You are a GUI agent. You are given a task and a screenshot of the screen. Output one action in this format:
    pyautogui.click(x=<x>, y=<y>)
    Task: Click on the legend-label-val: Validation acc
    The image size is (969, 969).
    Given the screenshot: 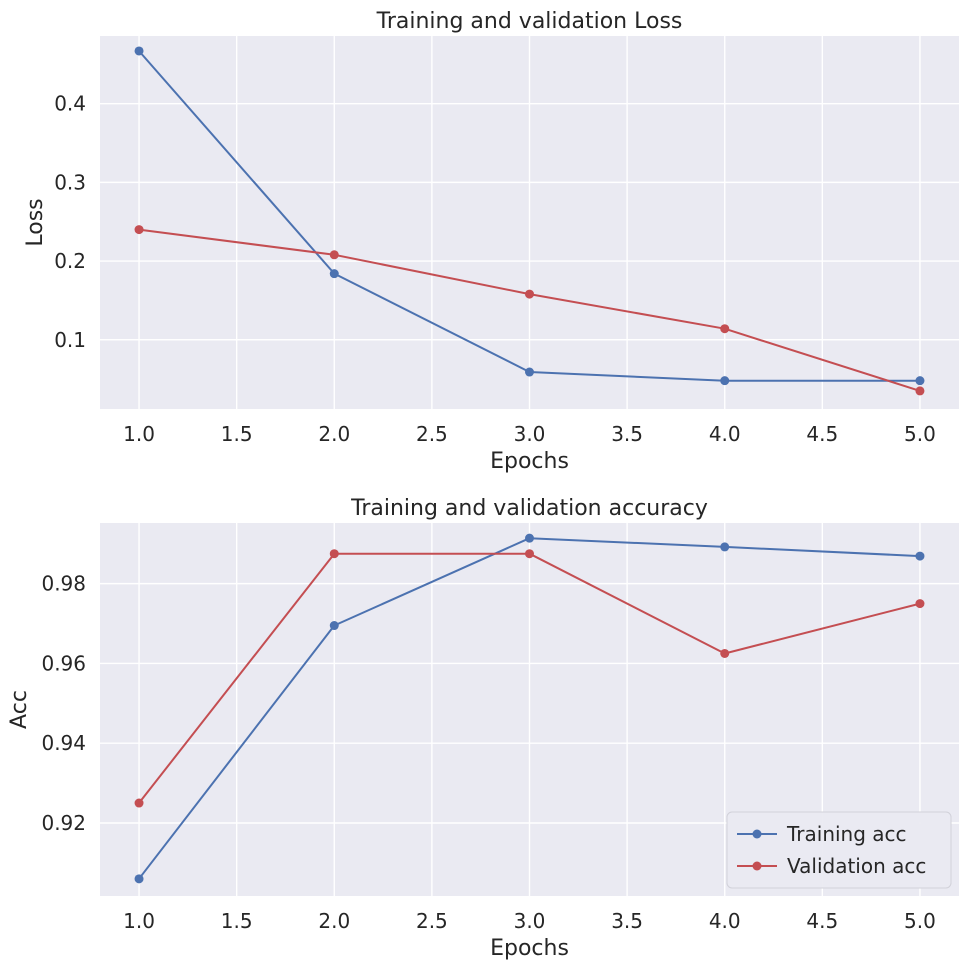 What is the action you would take?
    pyautogui.click(x=856, y=866)
    